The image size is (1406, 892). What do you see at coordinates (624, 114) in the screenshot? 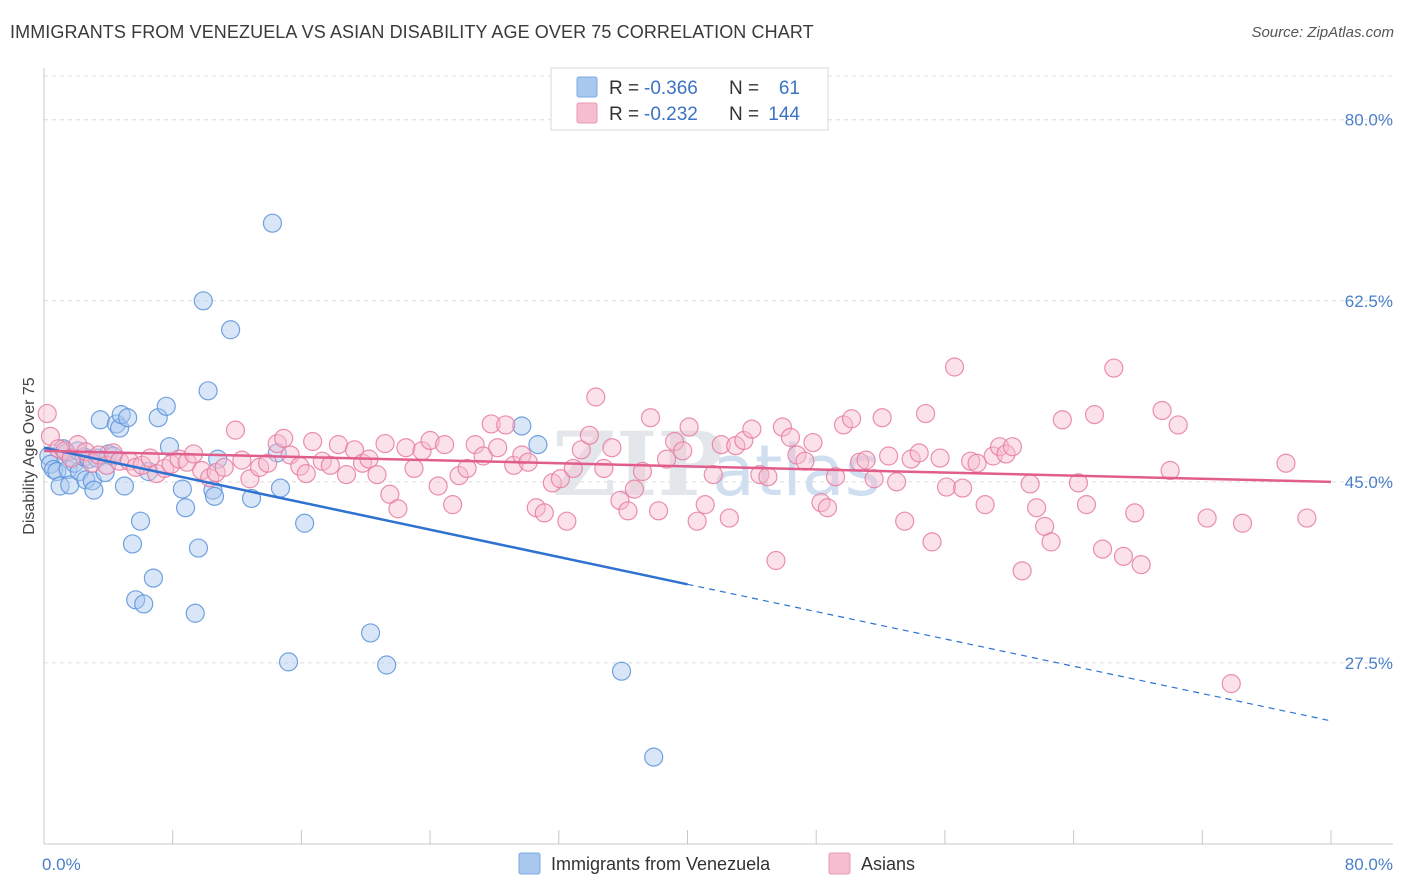
I see `stats-r-label-1: R =` at bounding box center [624, 114].